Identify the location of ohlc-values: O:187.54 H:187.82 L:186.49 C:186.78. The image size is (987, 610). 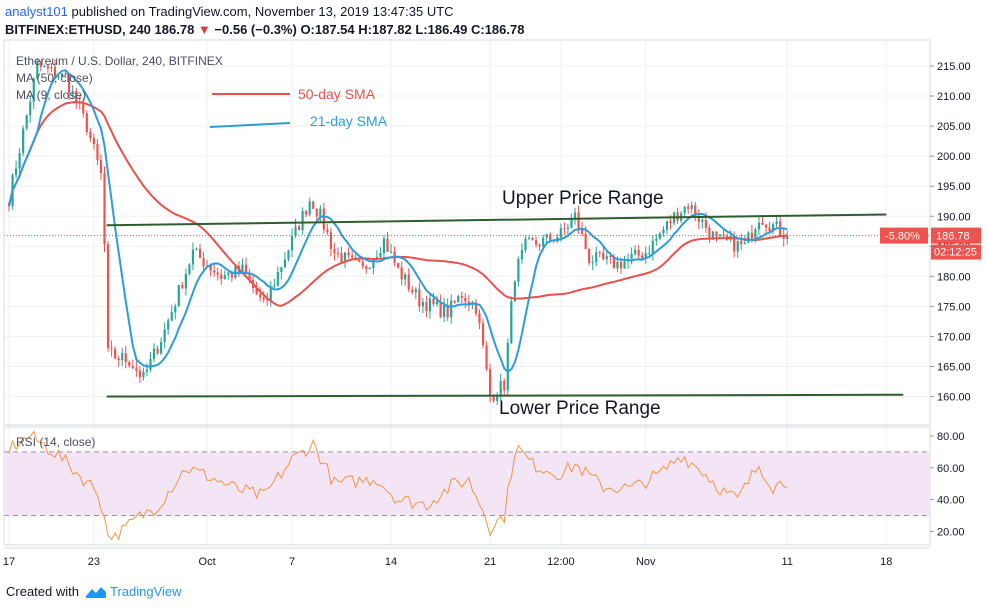
(412, 29).